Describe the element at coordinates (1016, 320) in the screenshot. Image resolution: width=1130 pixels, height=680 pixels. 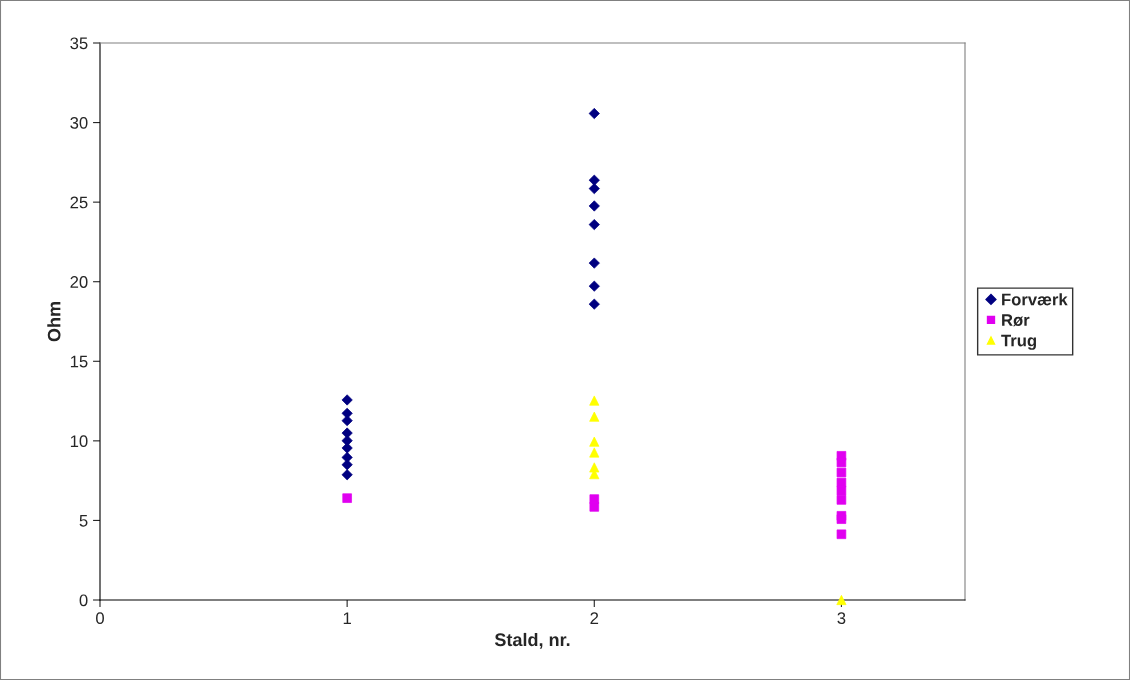
I see `legend-label: Rør` at that location.